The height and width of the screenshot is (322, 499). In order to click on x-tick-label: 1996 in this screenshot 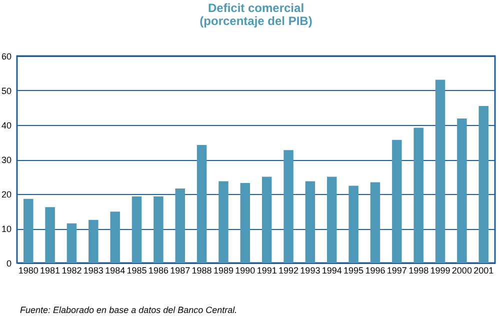, I will do `click(375, 271)`.